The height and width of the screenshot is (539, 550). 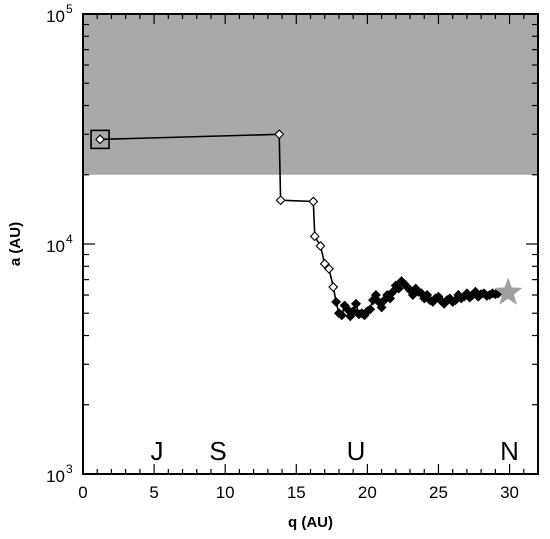 I want to click on end-star-marker, so click(x=508, y=291).